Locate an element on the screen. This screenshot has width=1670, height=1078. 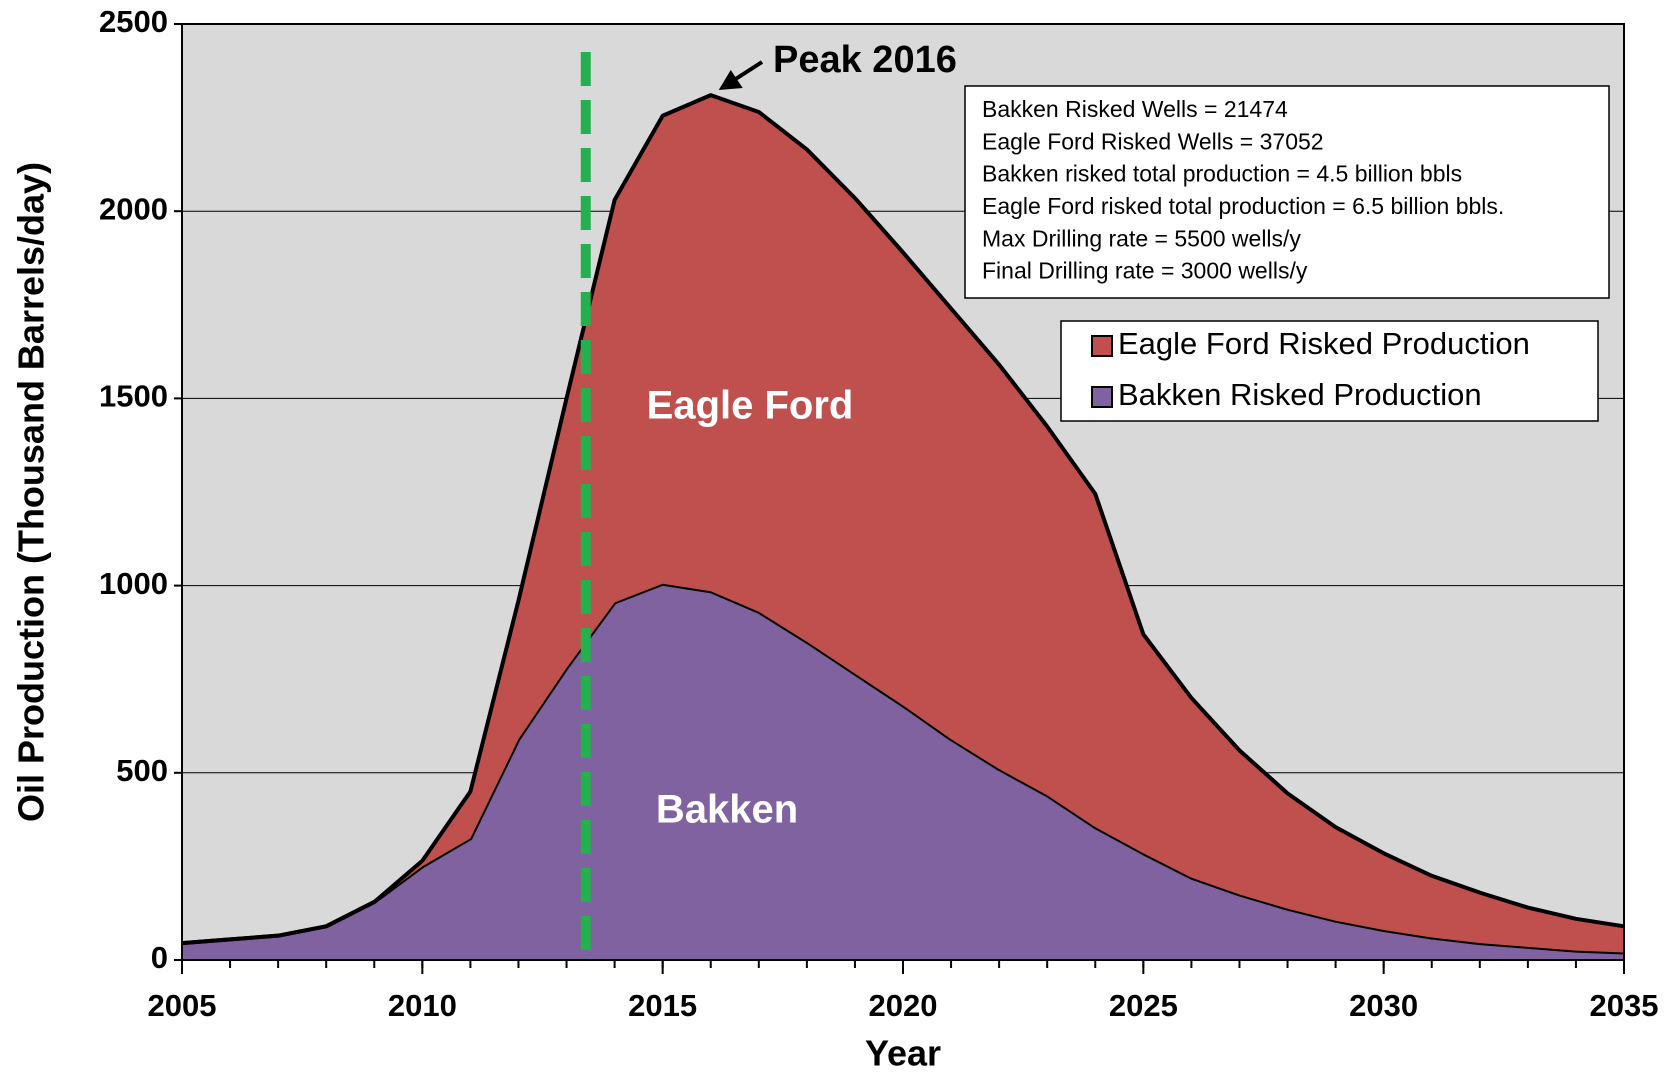
note-text: Max Drilling rate = 5500 wells/y is located at coordinates (1141, 238).